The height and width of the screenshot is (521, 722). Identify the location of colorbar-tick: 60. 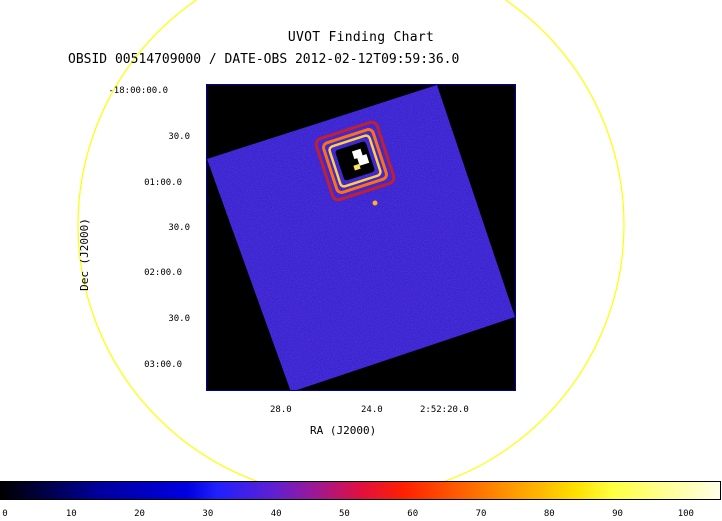
(413, 514).